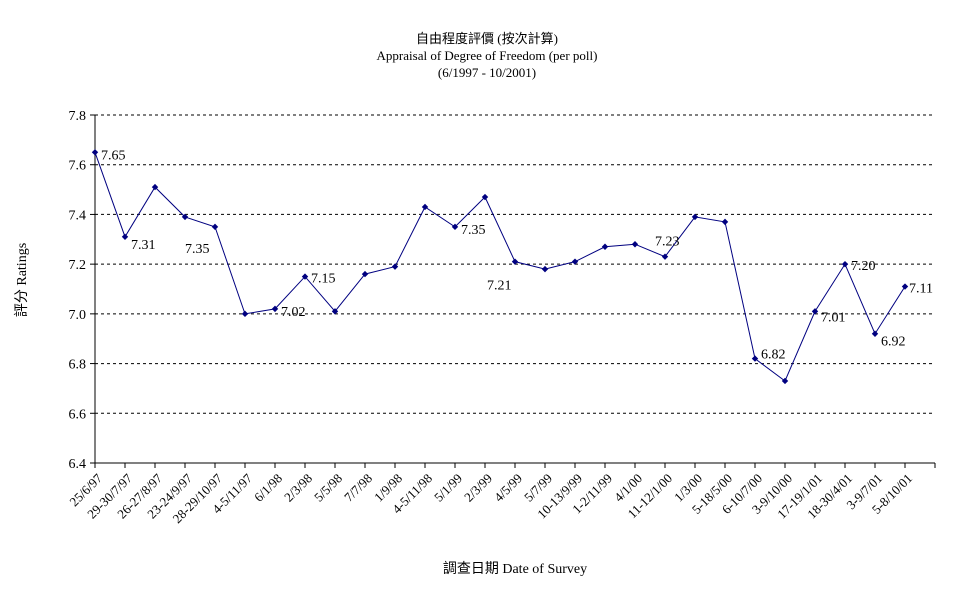  What do you see at coordinates (293, 312) in the screenshot?
I see `data-label: 7.02` at bounding box center [293, 312].